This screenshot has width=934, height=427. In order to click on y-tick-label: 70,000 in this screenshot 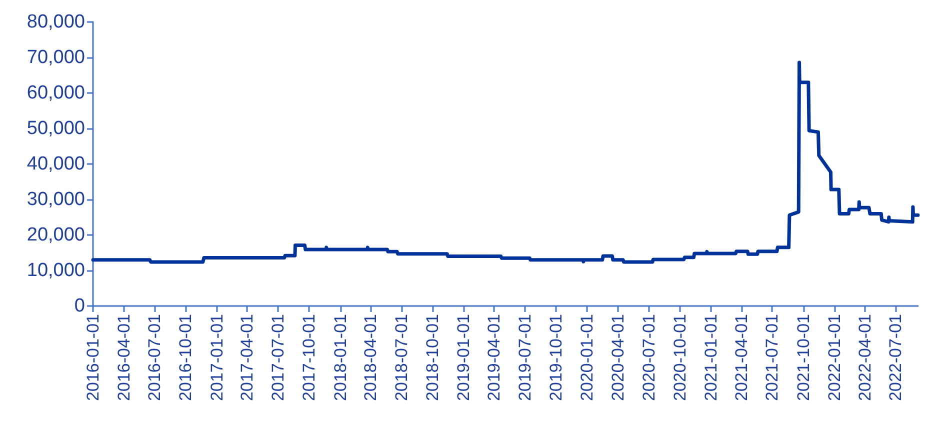, I will do `click(55, 57)`.